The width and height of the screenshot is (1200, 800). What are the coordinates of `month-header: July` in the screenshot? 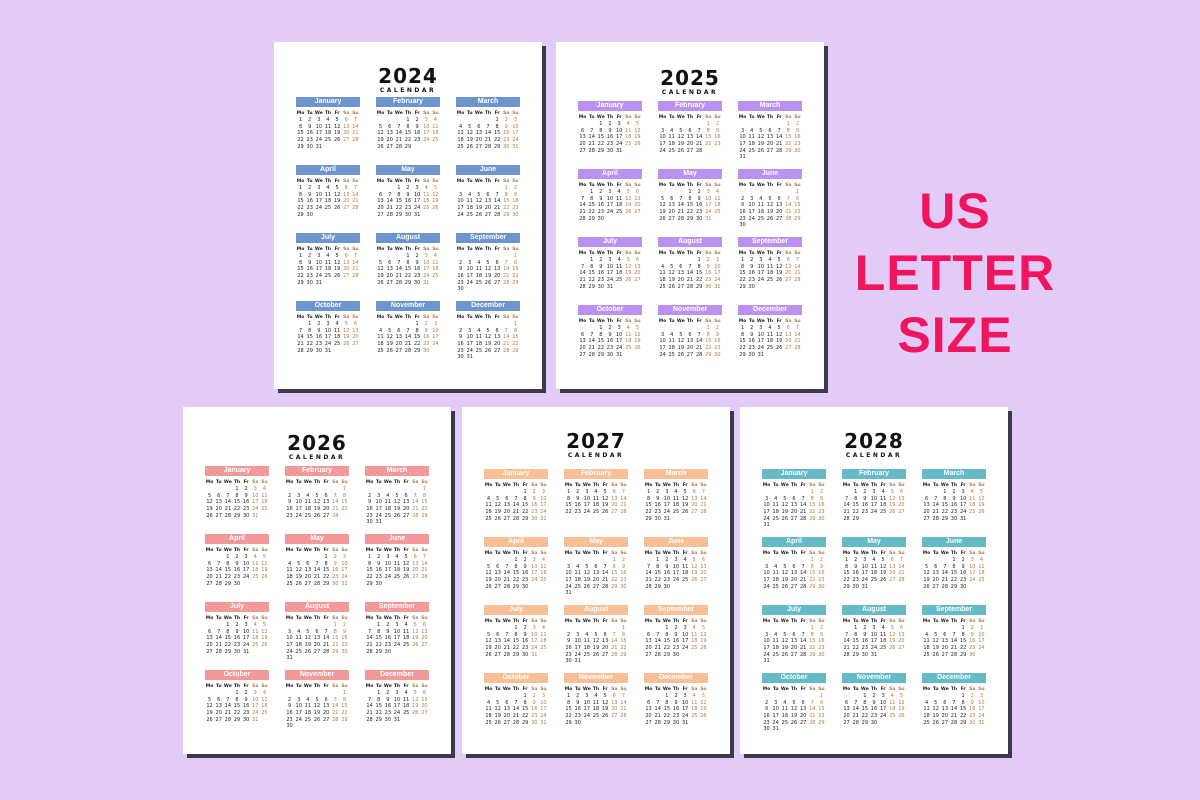 It's located at (794, 610).